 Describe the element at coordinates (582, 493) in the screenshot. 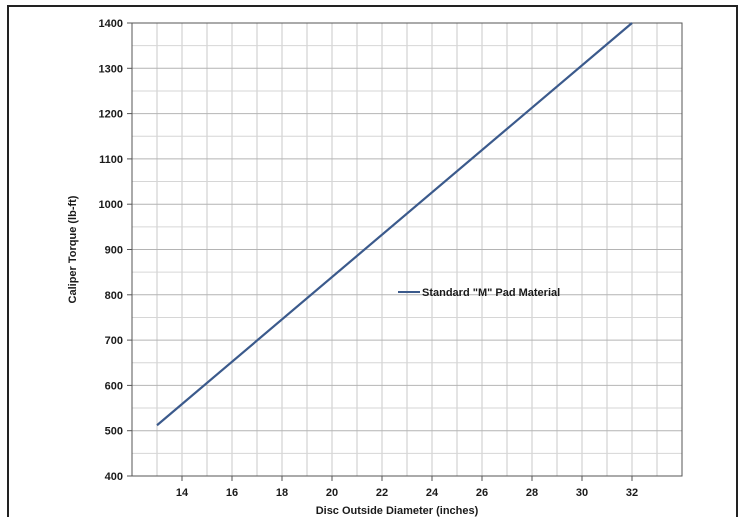

I see `x-tick-label: 30` at that location.